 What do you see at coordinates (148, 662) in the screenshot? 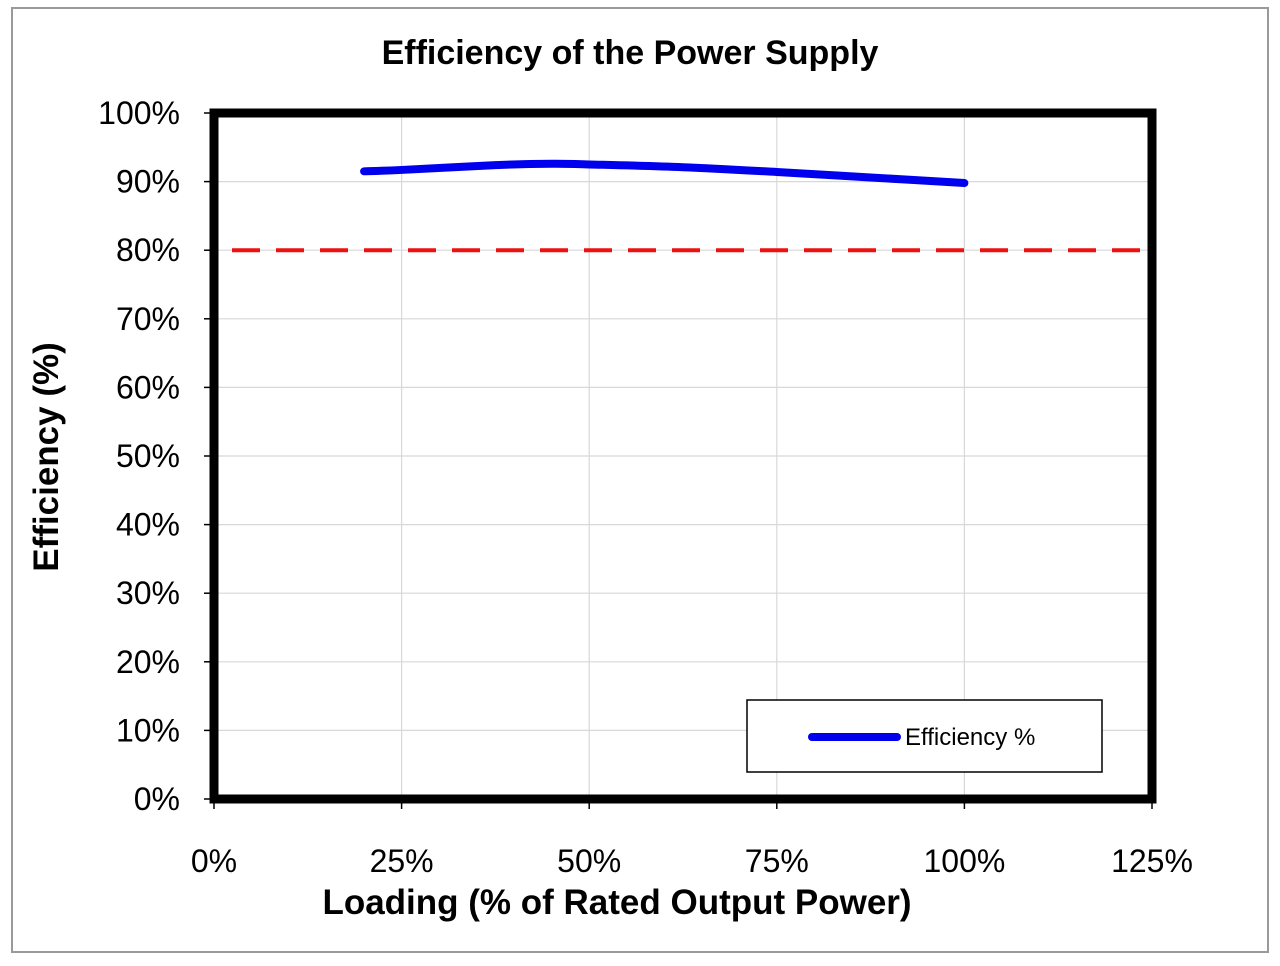
I see `y-tick-label: 20%` at bounding box center [148, 662].